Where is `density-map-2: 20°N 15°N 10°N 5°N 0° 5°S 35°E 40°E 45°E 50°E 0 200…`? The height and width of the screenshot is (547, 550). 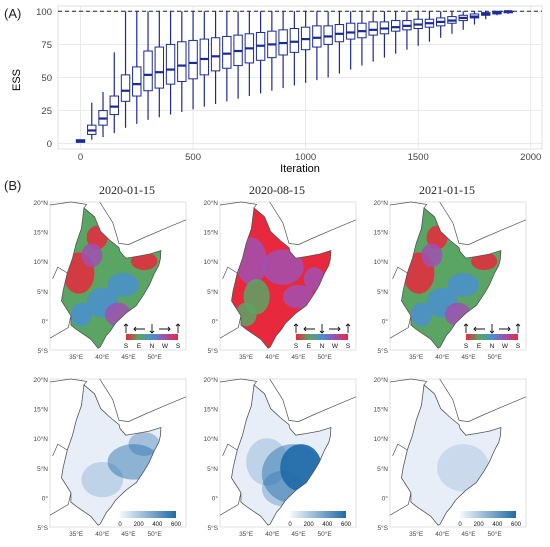 density-map-2: 20°N 15°N 10°N 5°N 0° 5°S 35°E 40°E 45°E 50°E 0 200… is located at coordinates (280, 461).